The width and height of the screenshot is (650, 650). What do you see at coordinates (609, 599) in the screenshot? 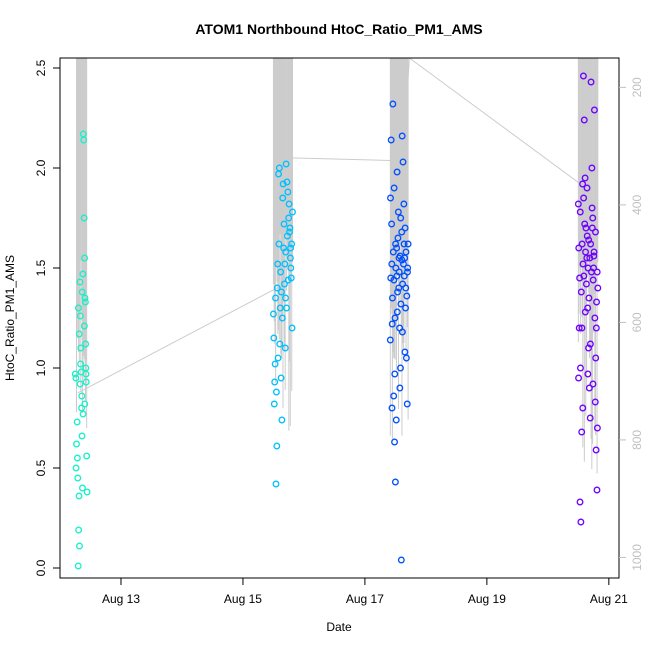
I see `x-tick-label: Aug 21` at bounding box center [609, 599].